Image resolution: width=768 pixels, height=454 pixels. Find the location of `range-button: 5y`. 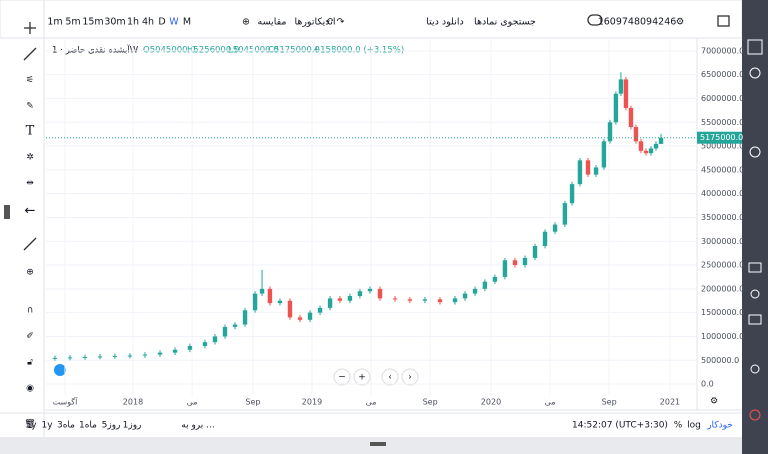

range-button: 5y is located at coordinates (31, 426).